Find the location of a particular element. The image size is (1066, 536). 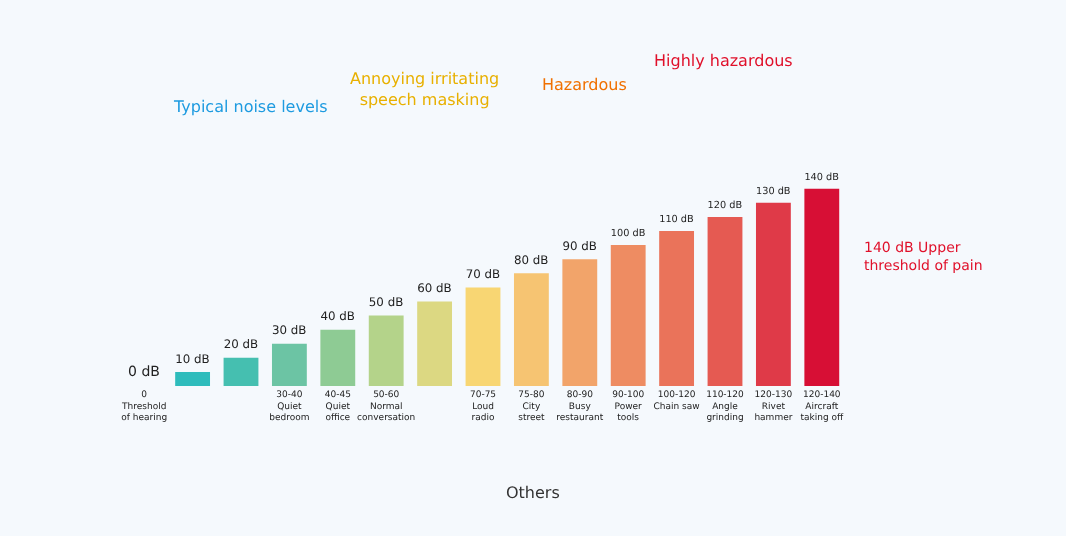

text: Annoying irritating speech masking is located at coordinates (425, 89).